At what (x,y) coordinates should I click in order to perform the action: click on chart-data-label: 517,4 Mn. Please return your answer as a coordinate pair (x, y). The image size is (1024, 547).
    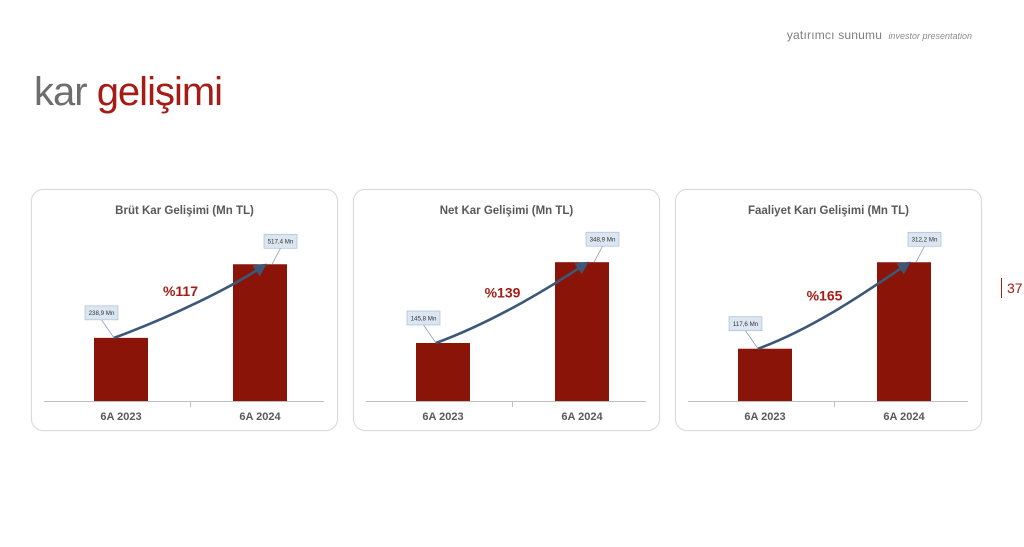
    Looking at the image, I should click on (281, 242).